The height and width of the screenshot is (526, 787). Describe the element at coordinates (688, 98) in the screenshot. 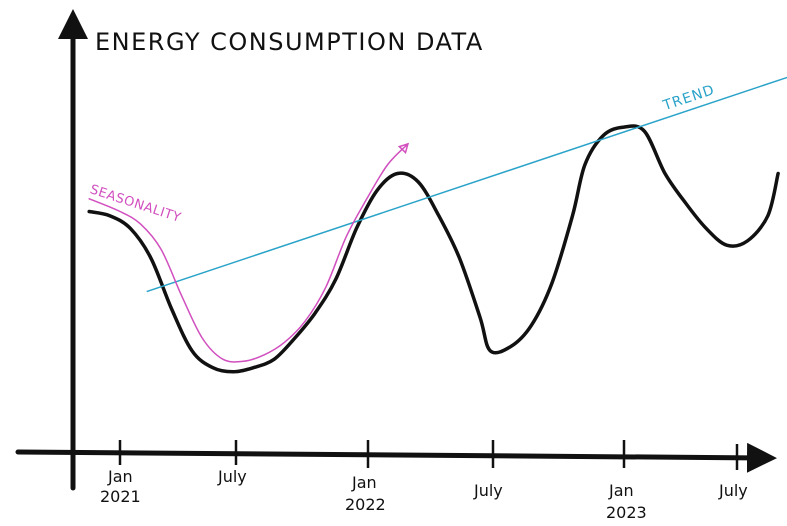

I see `trend-label: TREND` at that location.